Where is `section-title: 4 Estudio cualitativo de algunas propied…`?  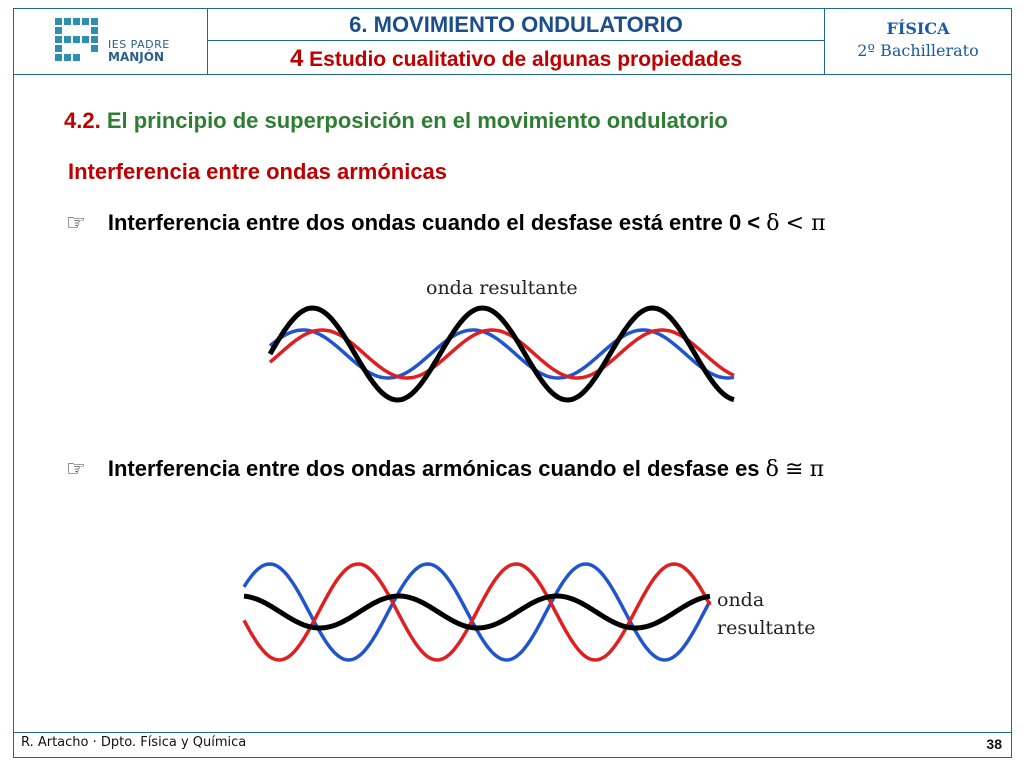 section-title: 4 Estudio cualitativo de algunas propied… is located at coordinates (516, 57).